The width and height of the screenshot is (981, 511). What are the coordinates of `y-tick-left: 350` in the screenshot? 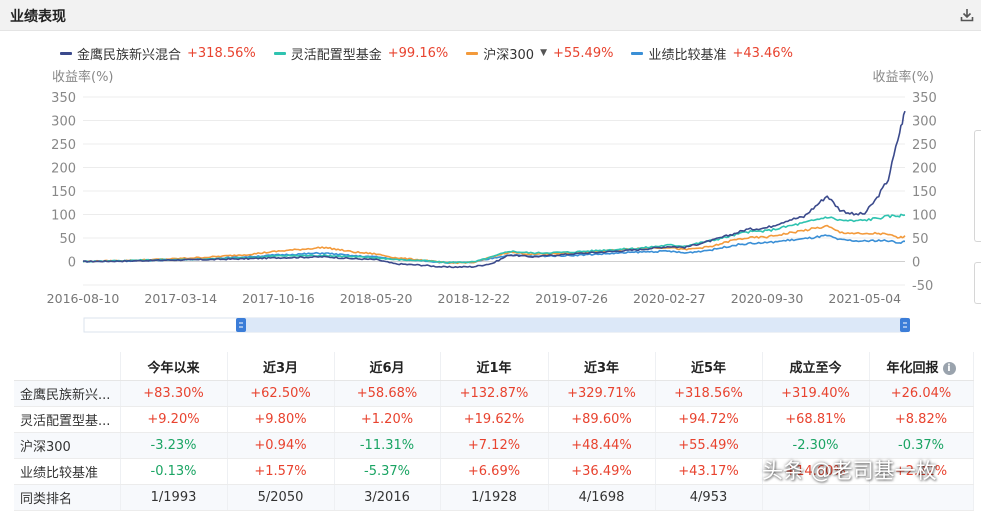 It's located at (63, 98).